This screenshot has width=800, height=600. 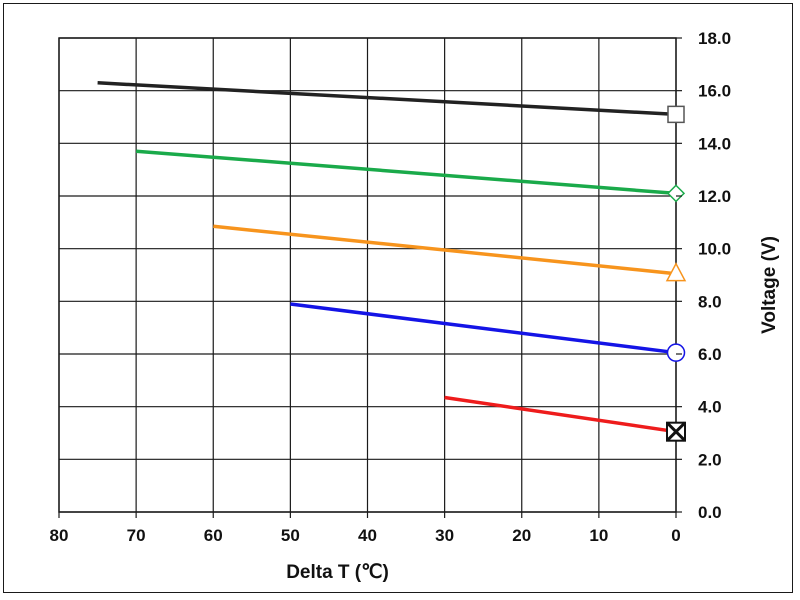 What do you see at coordinates (714, 143) in the screenshot?
I see `y-tick-label: 14.0` at bounding box center [714, 143].